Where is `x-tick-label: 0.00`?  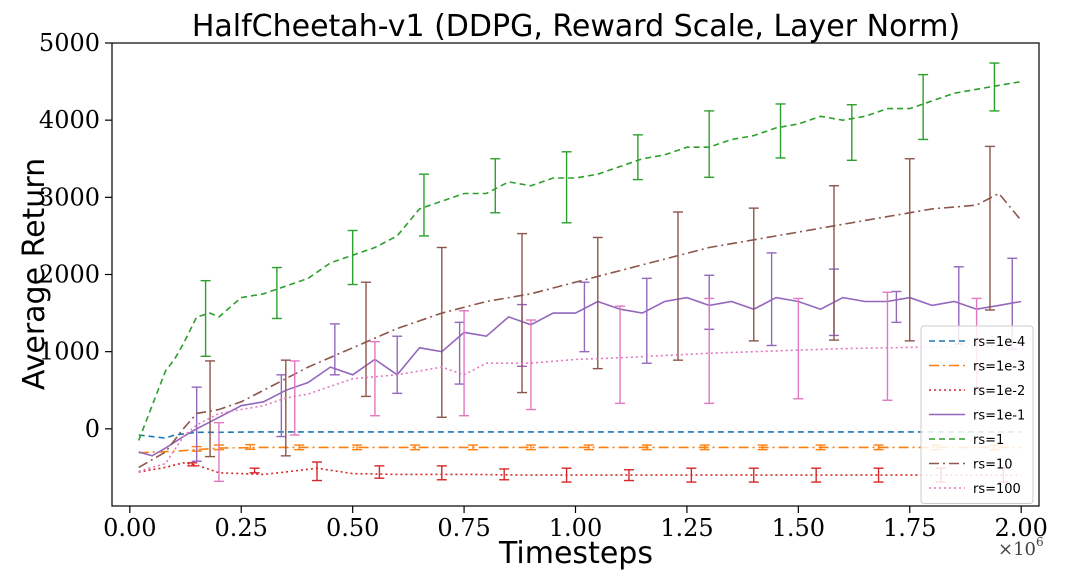 x-tick-label: 0.00 is located at coordinates (129, 528).